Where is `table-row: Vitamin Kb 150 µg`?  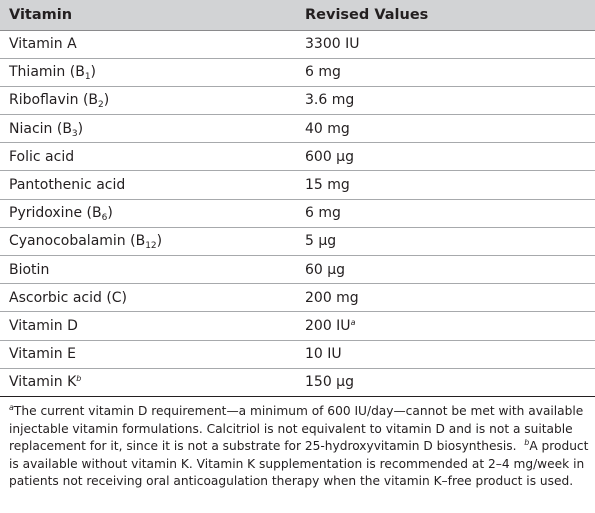
table-row: Vitamin Kb 150 µg is located at coordinates (297, 382).